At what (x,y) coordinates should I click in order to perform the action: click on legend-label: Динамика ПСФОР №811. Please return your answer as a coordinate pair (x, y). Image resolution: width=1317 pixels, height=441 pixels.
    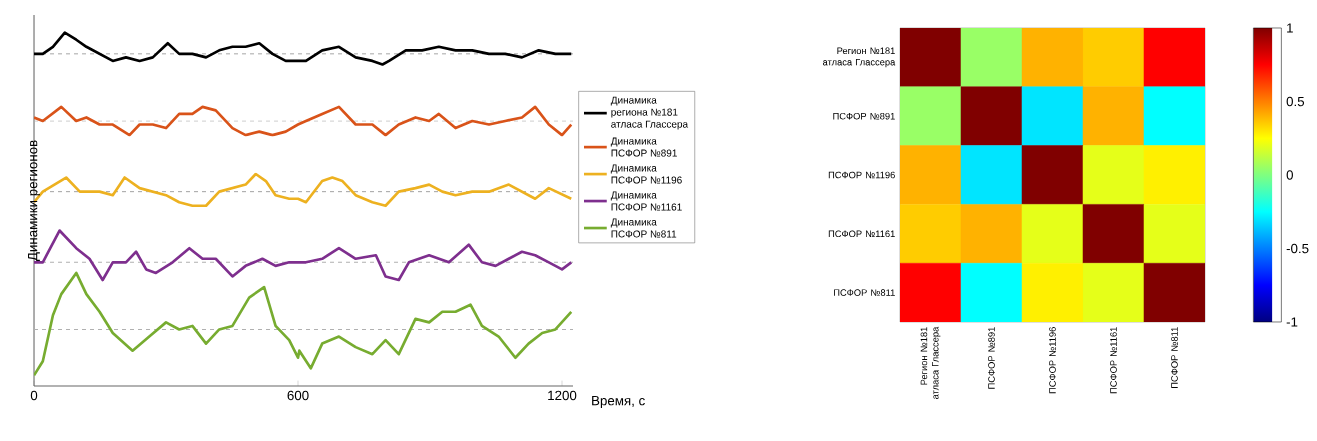
    Looking at the image, I should click on (643, 228).